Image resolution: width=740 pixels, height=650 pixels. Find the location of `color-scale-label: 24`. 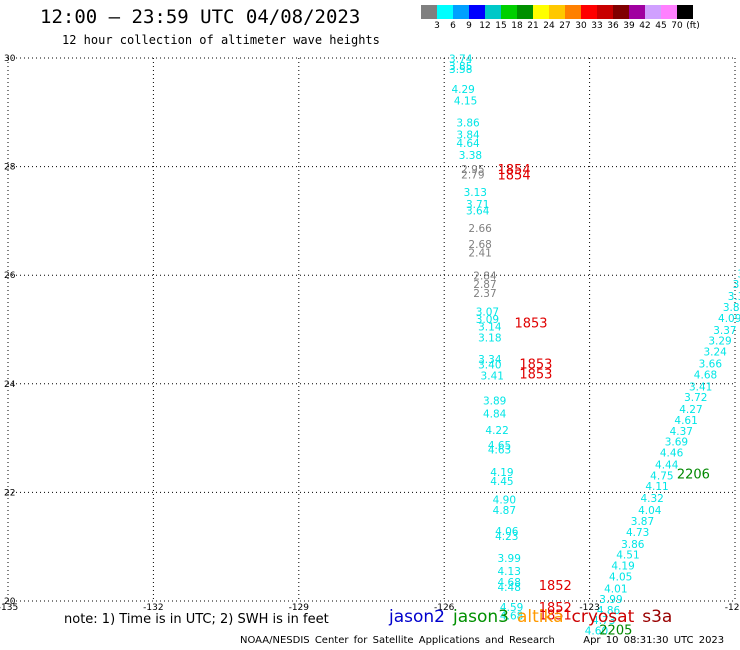

color-scale-label: 24 is located at coordinates (549, 26).